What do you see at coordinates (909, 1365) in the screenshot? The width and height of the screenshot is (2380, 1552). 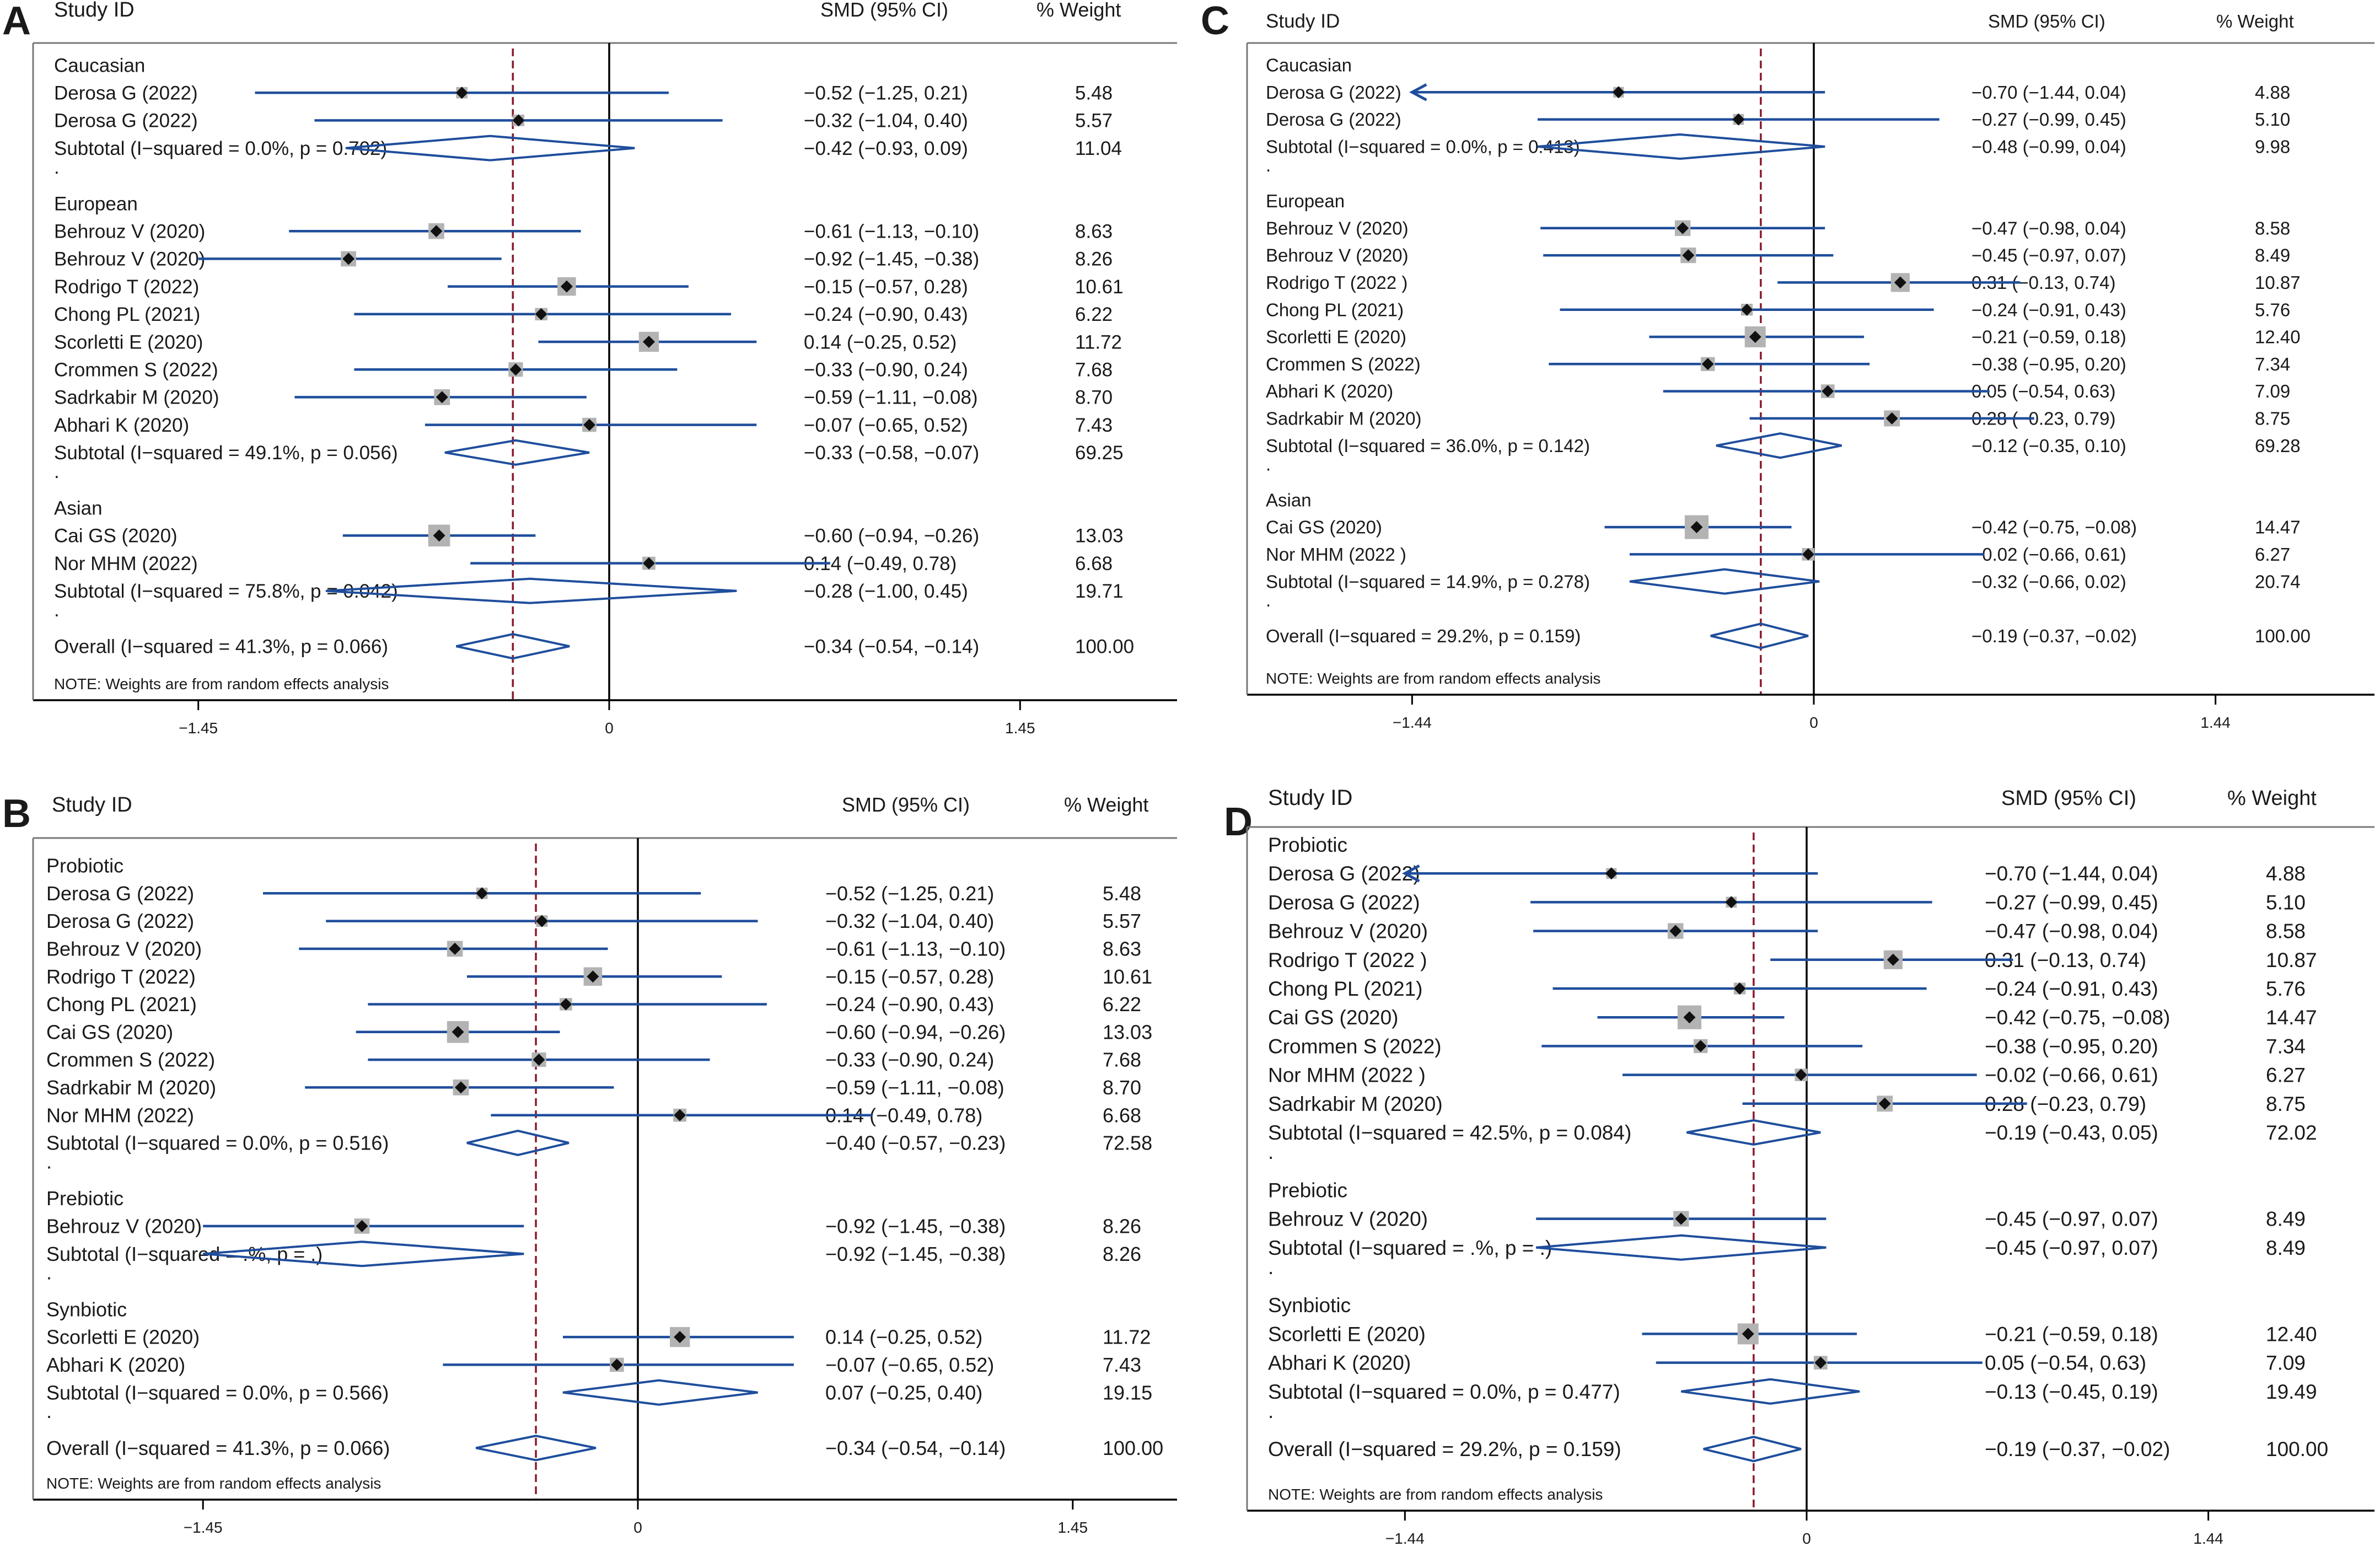 I see `study-ci-text: −0.07 (−0.65, 0.52)` at bounding box center [909, 1365].